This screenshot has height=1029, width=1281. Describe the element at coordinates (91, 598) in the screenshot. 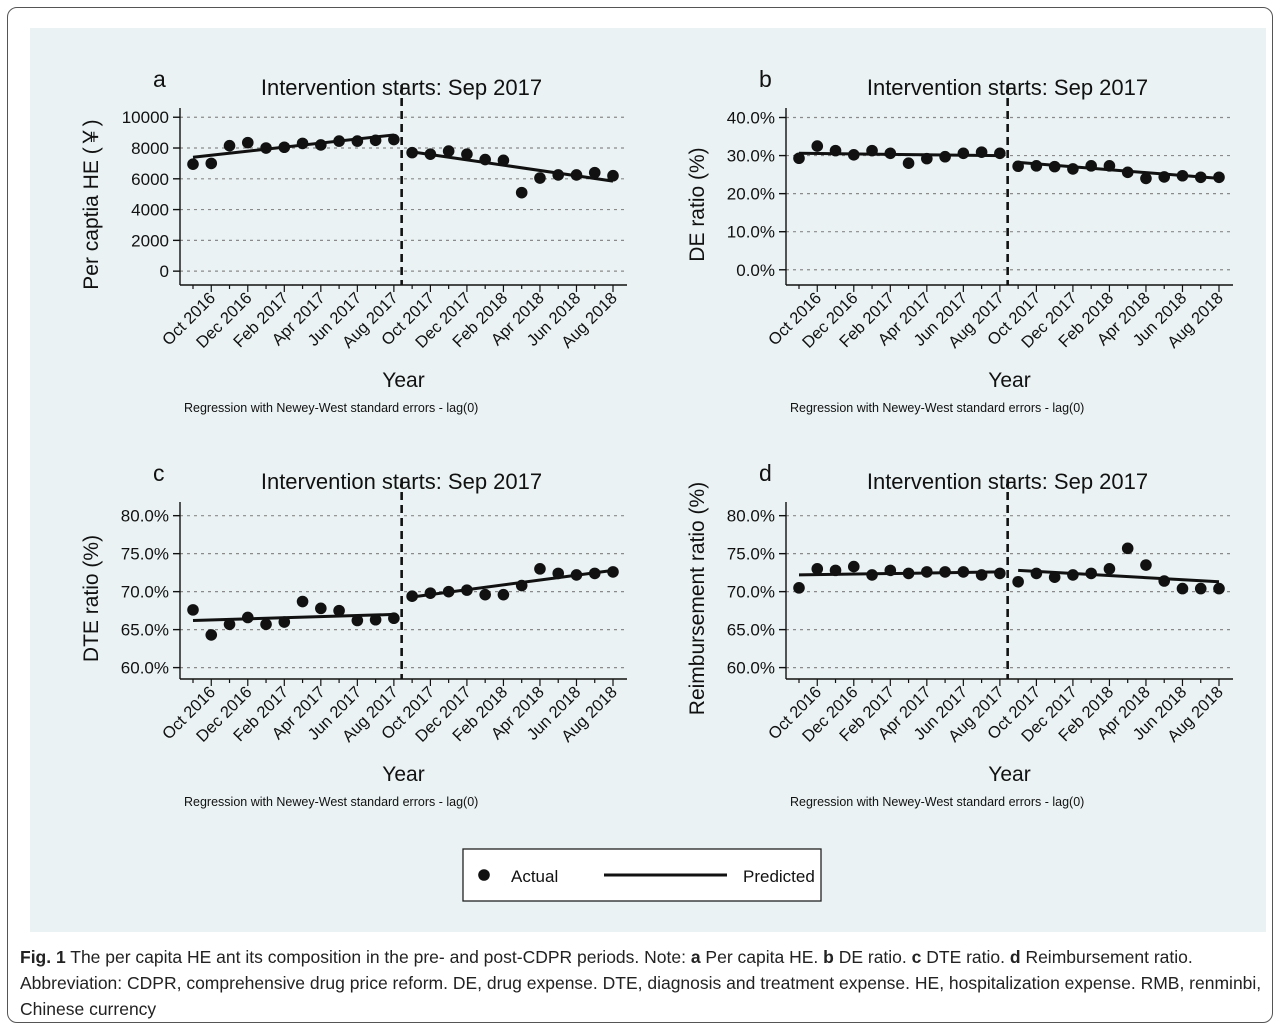

I see `y-axis-label: DTE ratio (%)` at that location.